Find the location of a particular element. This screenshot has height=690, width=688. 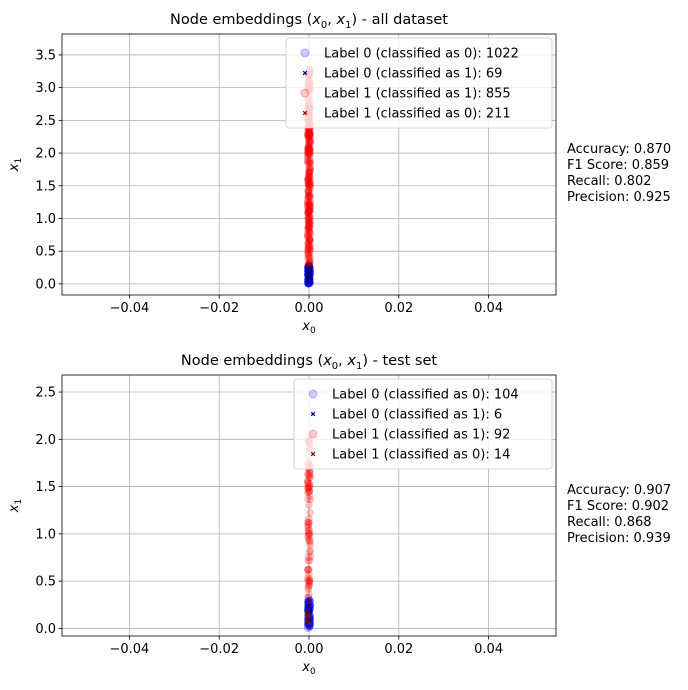

legend-entry: Label 0 (classified as 1): 6 is located at coordinates (417, 415).